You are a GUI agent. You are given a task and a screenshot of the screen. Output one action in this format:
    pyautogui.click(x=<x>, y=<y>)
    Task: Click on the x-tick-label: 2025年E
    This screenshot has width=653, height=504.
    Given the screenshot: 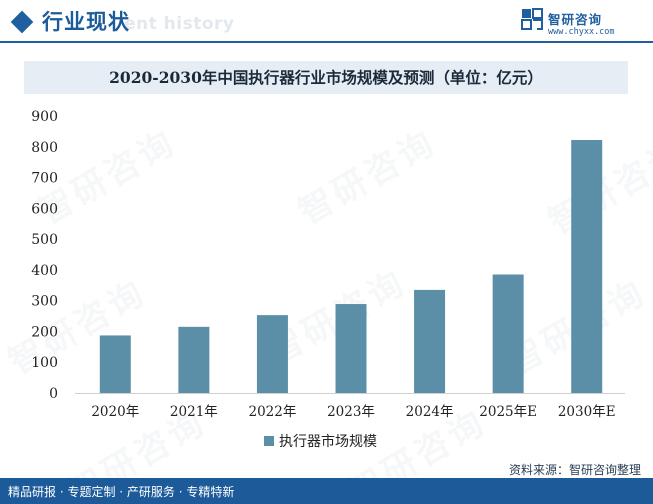 What is the action you would take?
    pyautogui.click(x=508, y=412)
    